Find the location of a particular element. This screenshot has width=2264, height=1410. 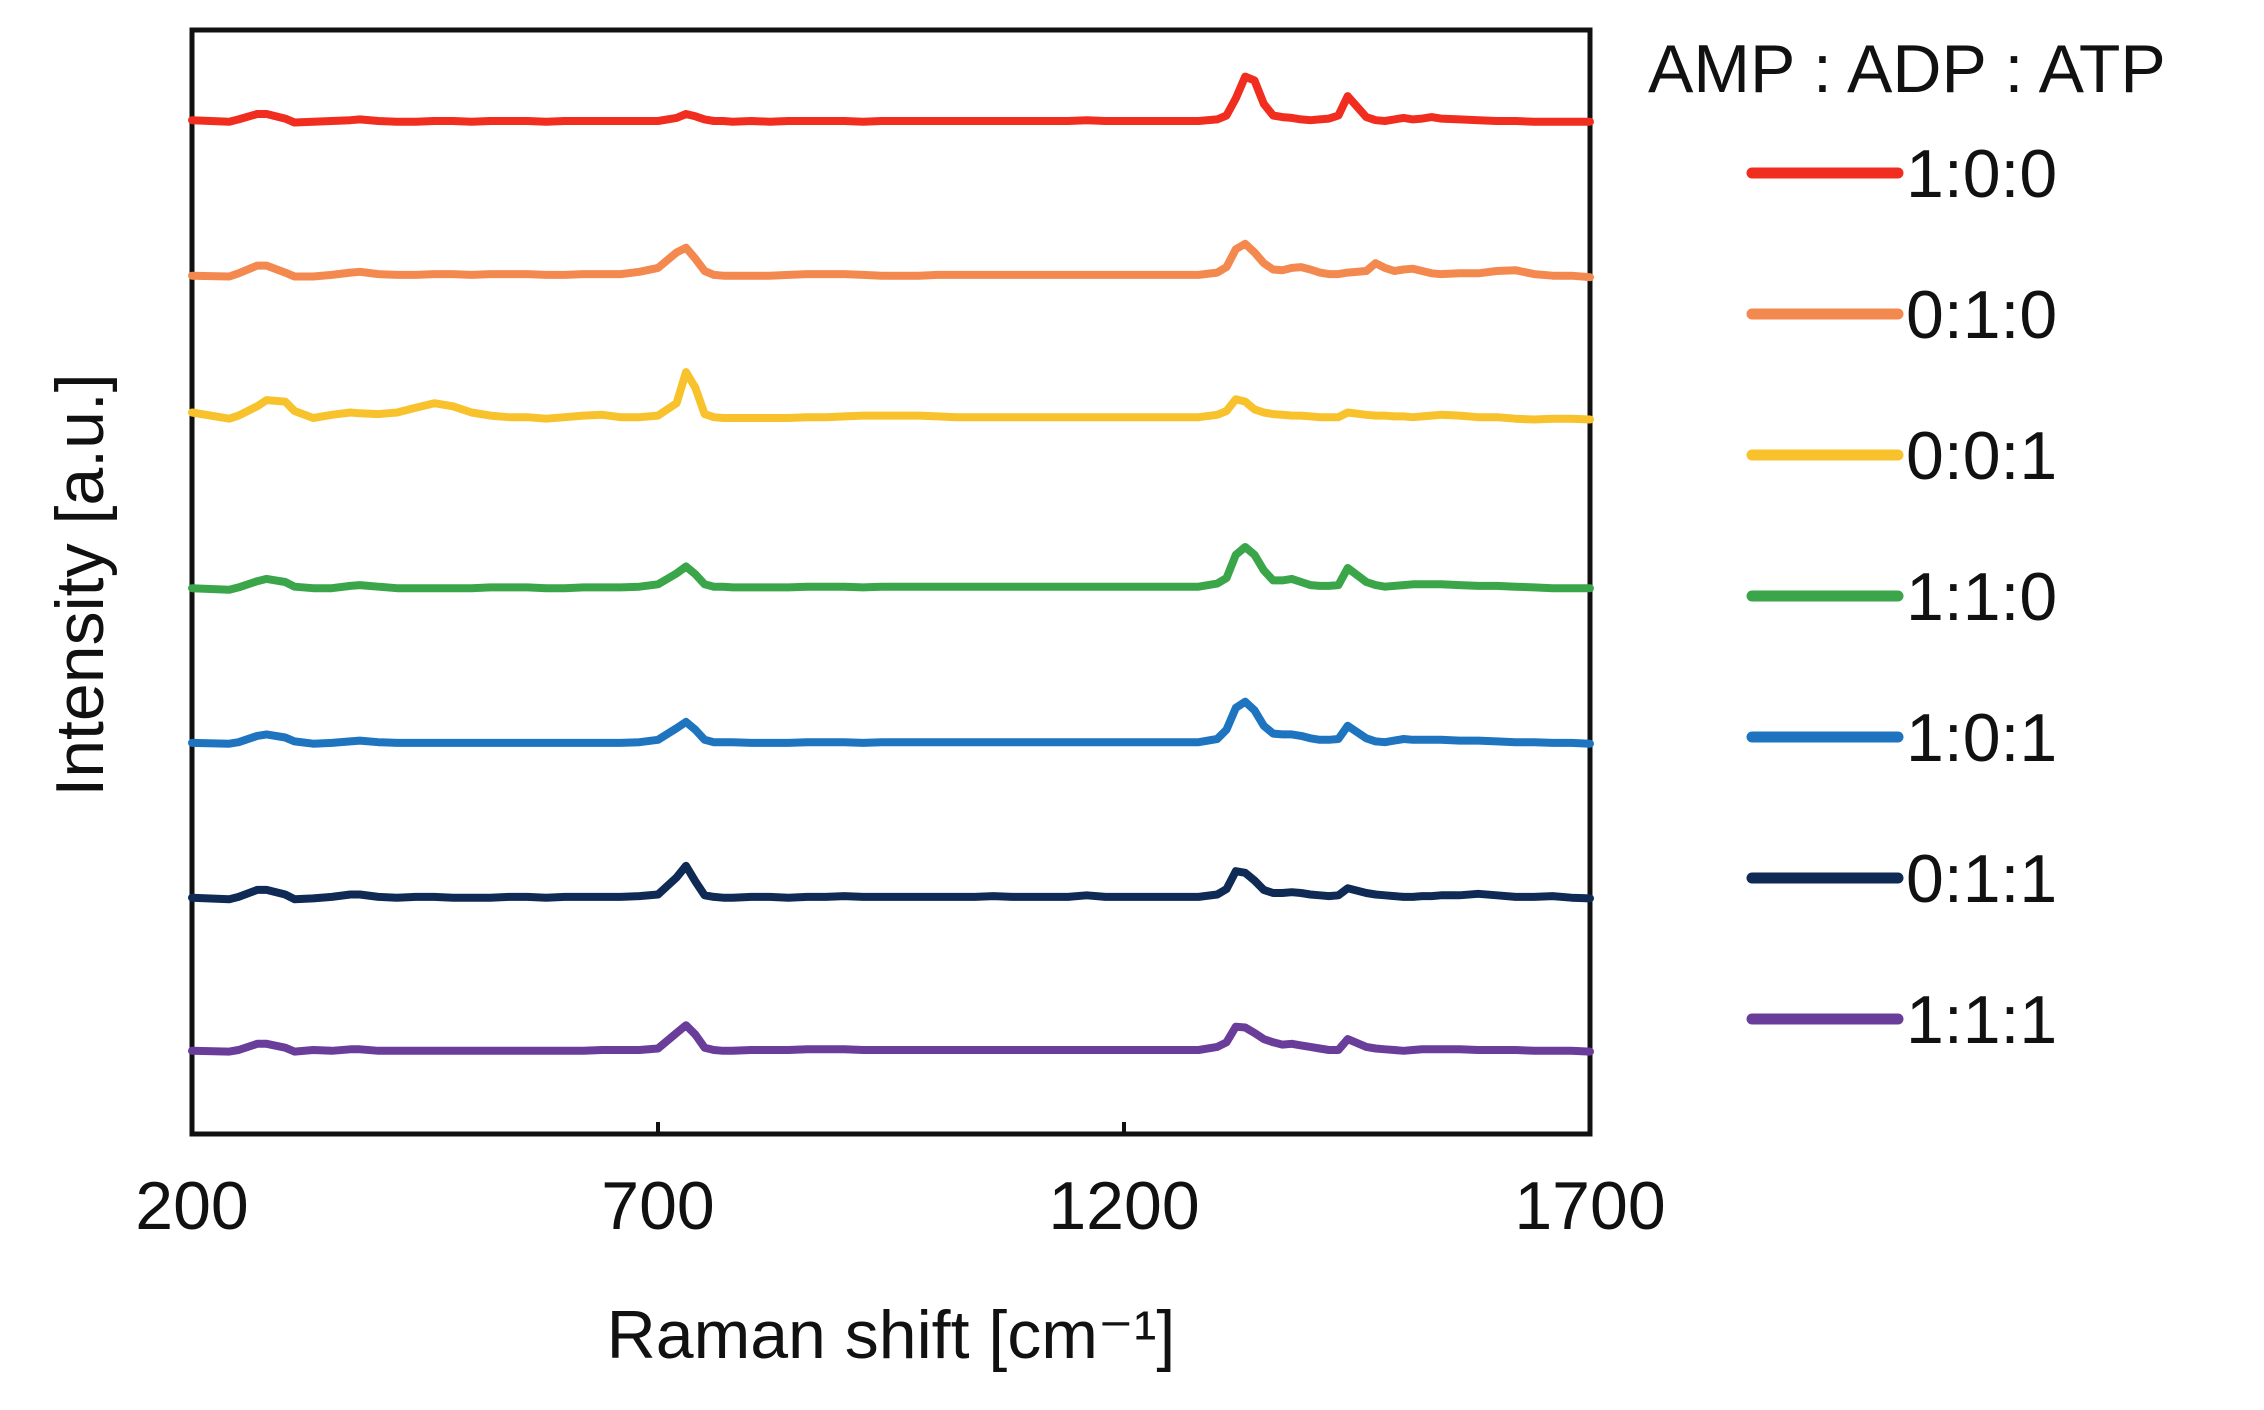

legend-label-1-0-0: 1:0:0 is located at coordinates (1981, 174).